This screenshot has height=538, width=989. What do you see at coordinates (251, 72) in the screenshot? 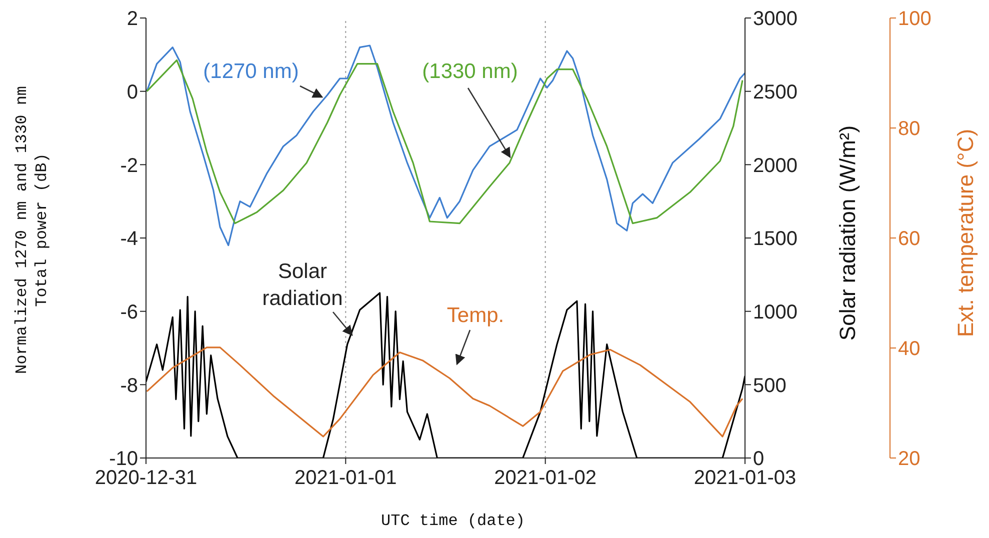
I see `series-label: (1270 nm)` at bounding box center [251, 72].